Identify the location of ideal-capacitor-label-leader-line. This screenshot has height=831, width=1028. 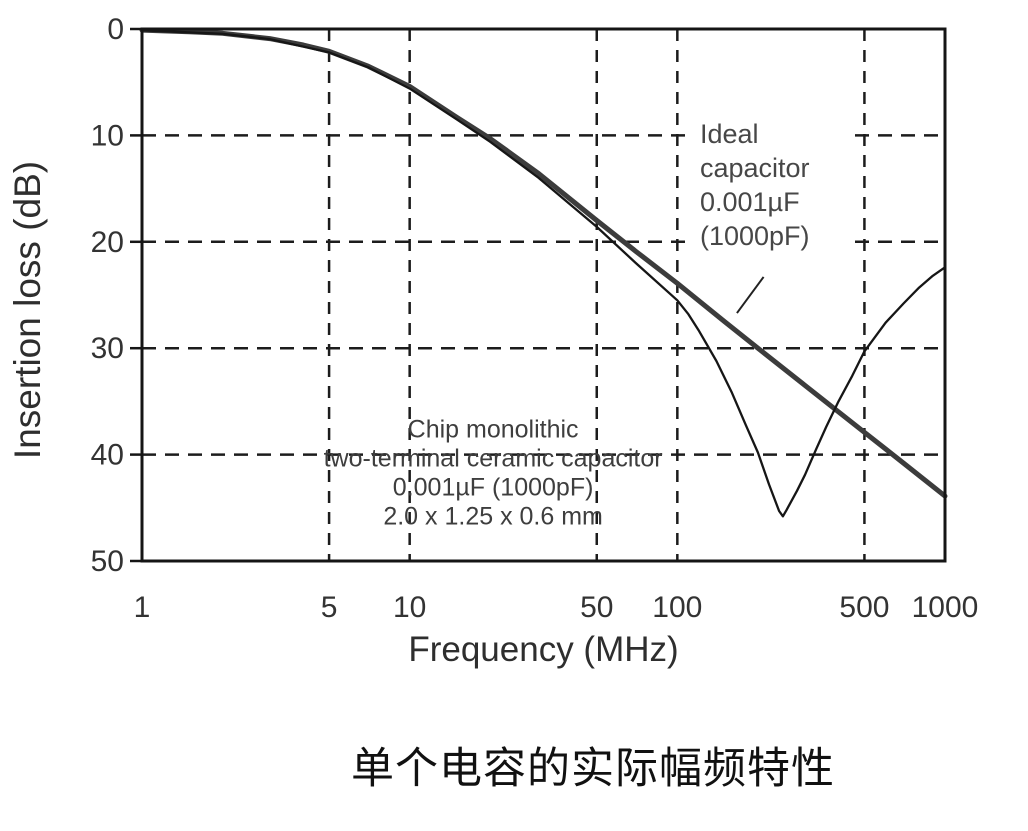
(750, 295).